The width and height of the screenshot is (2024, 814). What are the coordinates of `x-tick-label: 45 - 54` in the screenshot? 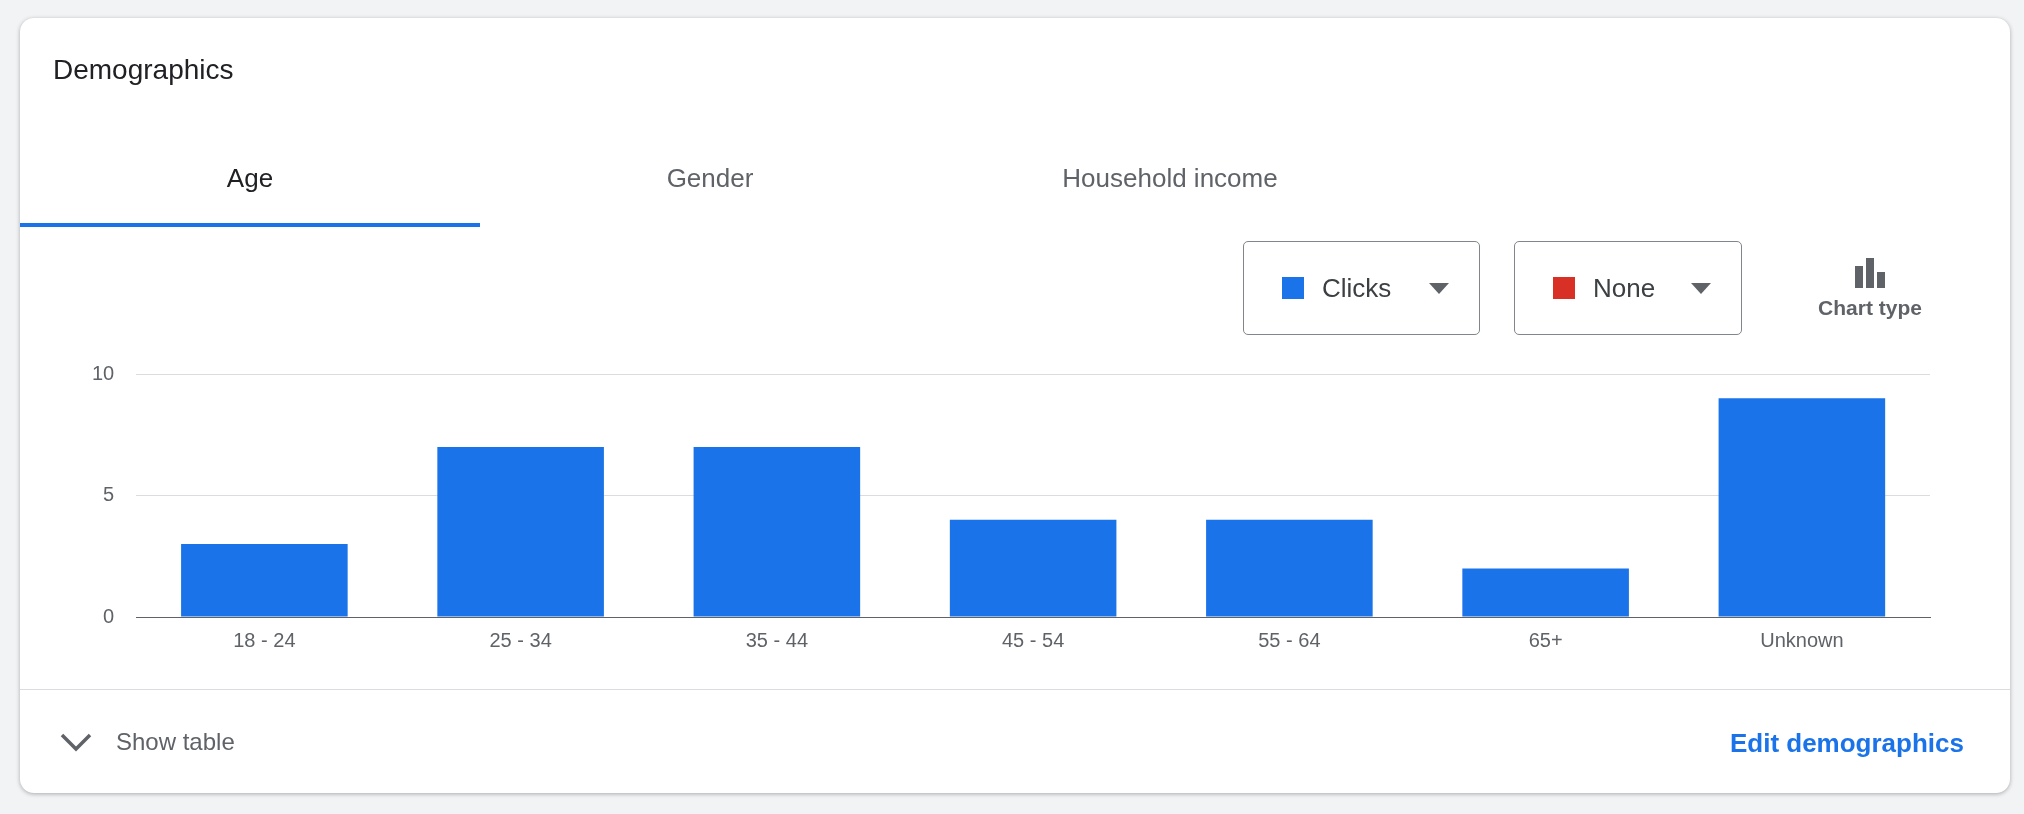 It's located at (1033, 639).